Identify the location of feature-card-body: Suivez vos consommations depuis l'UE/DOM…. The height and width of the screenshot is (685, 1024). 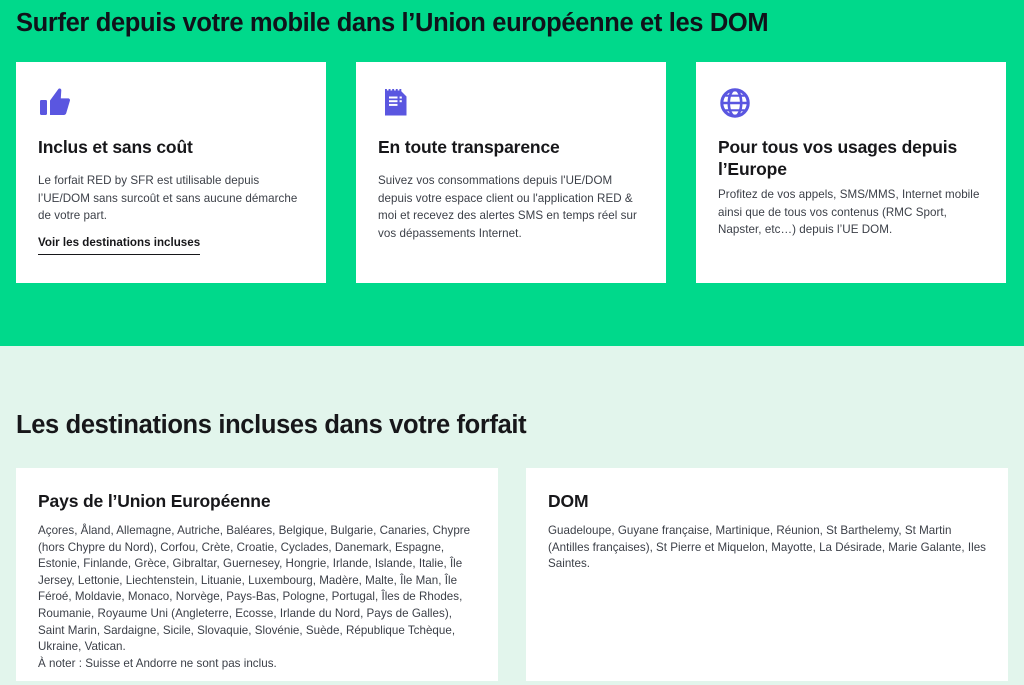
(507, 207).